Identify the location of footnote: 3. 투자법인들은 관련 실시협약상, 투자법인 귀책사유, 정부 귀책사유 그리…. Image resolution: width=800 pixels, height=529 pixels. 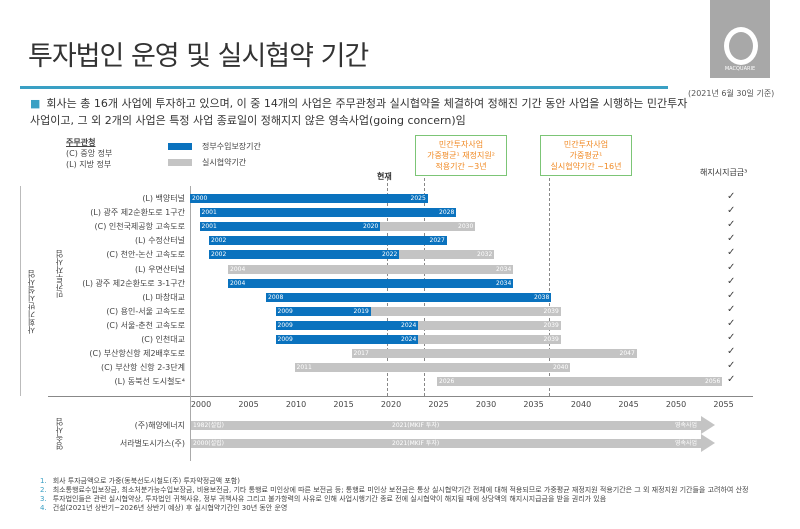
(323, 499).